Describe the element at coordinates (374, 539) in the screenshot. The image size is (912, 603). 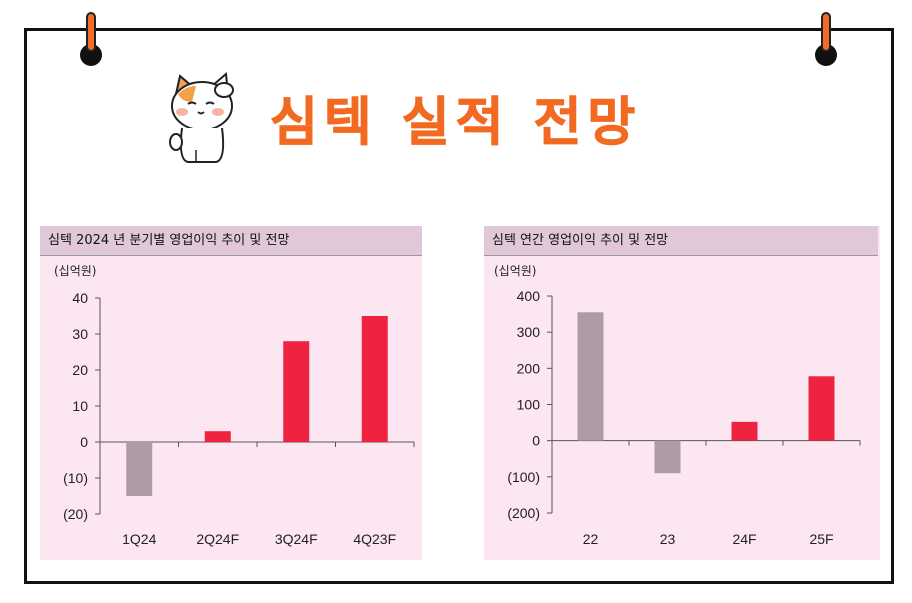
I see `x-category-label: 4Q23F` at that location.